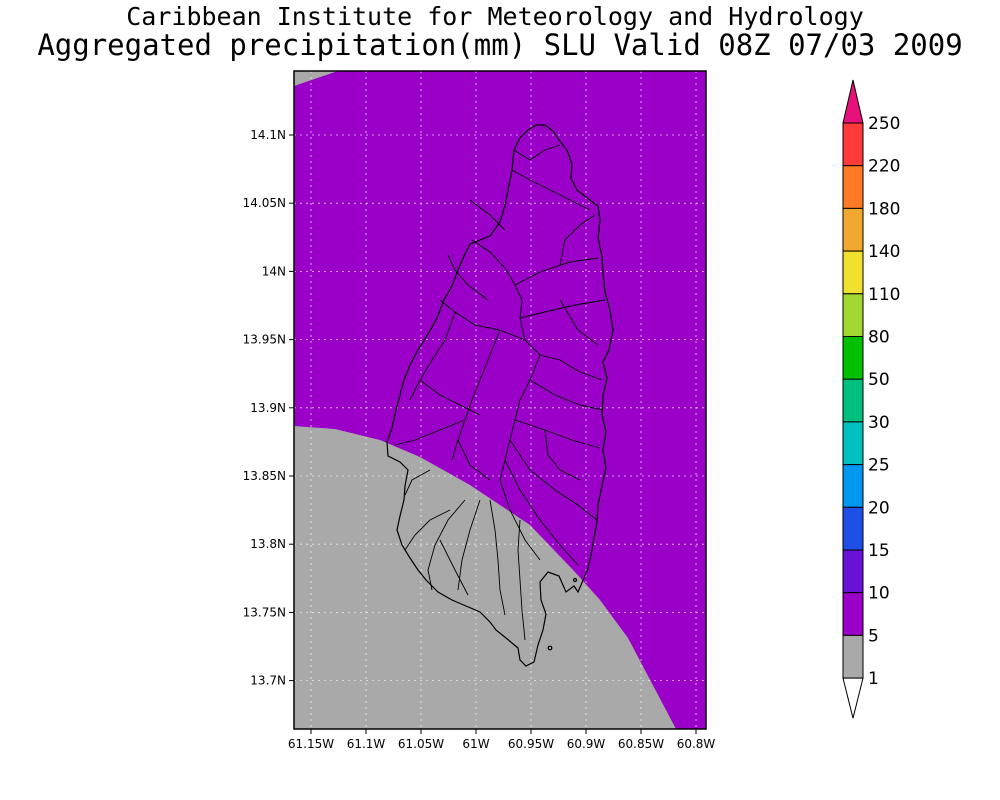 The height and width of the screenshot is (800, 1000). I want to click on lon-tick-label: 60.8W, so click(696, 744).